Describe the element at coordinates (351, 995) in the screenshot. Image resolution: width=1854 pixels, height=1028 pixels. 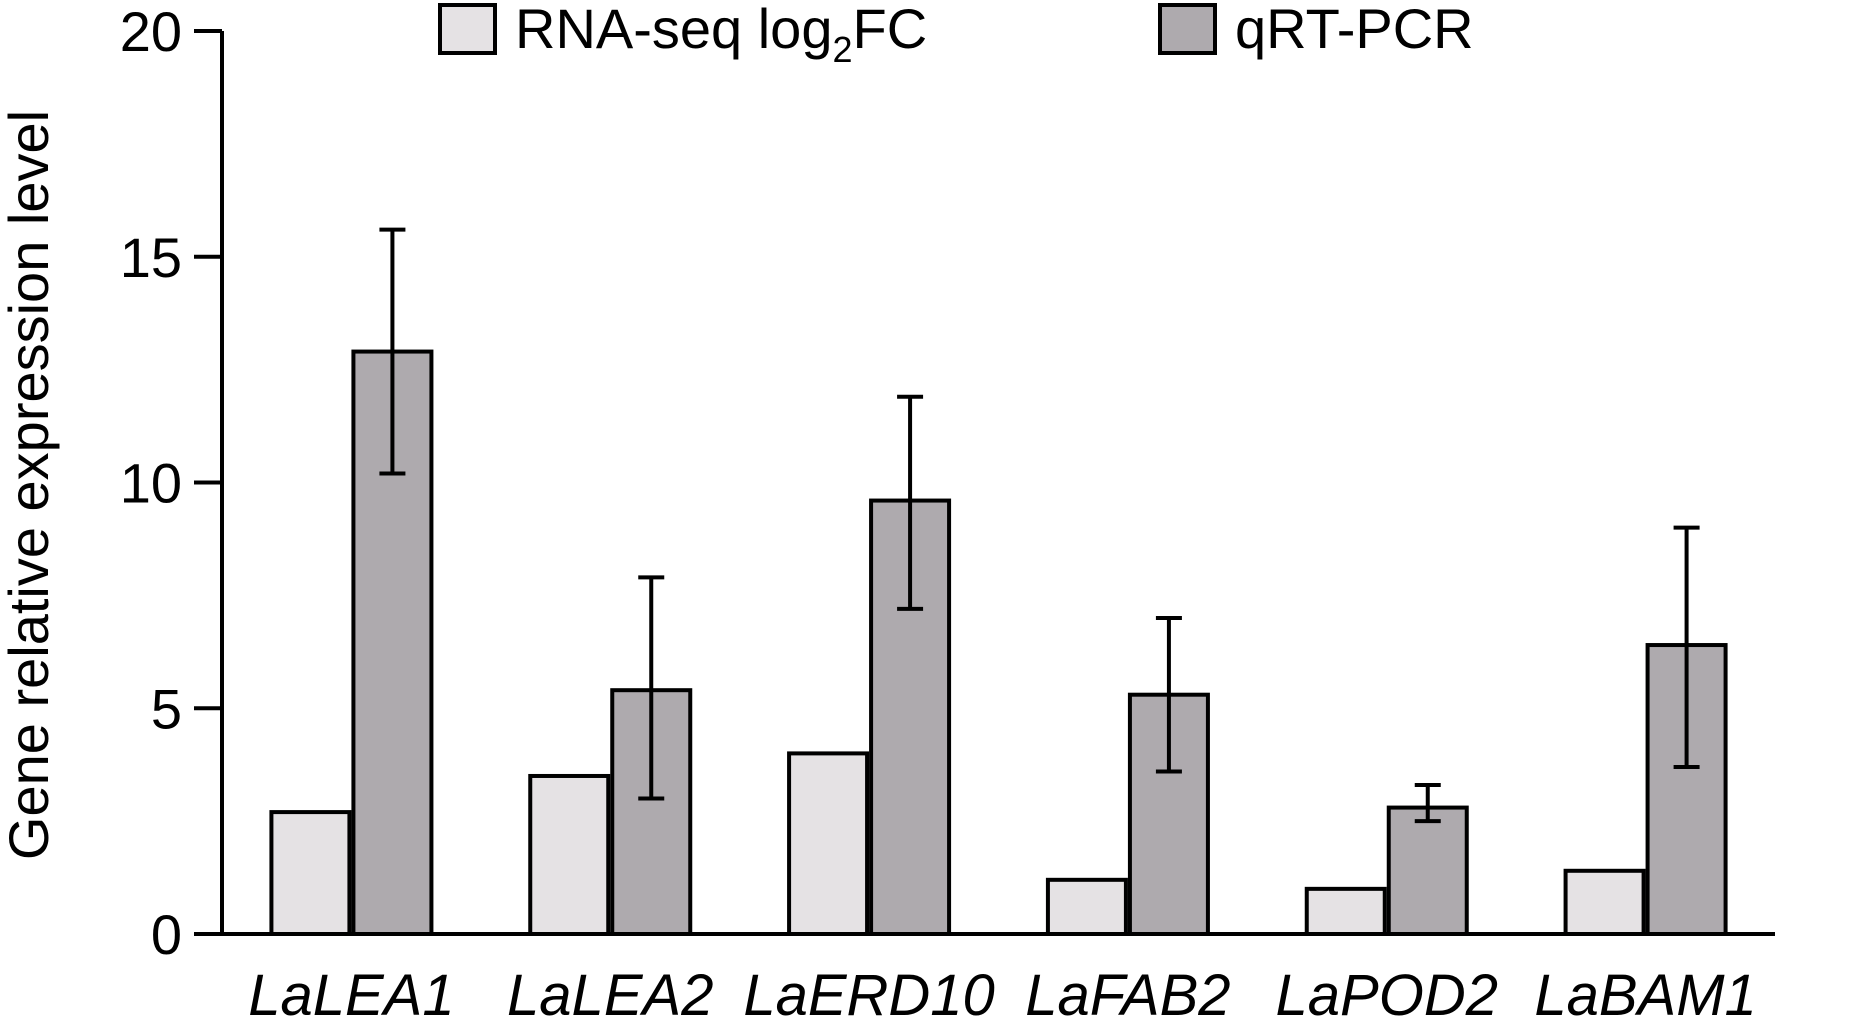
I see `x-tick-label-LaLEA1: LaLEA1` at that location.